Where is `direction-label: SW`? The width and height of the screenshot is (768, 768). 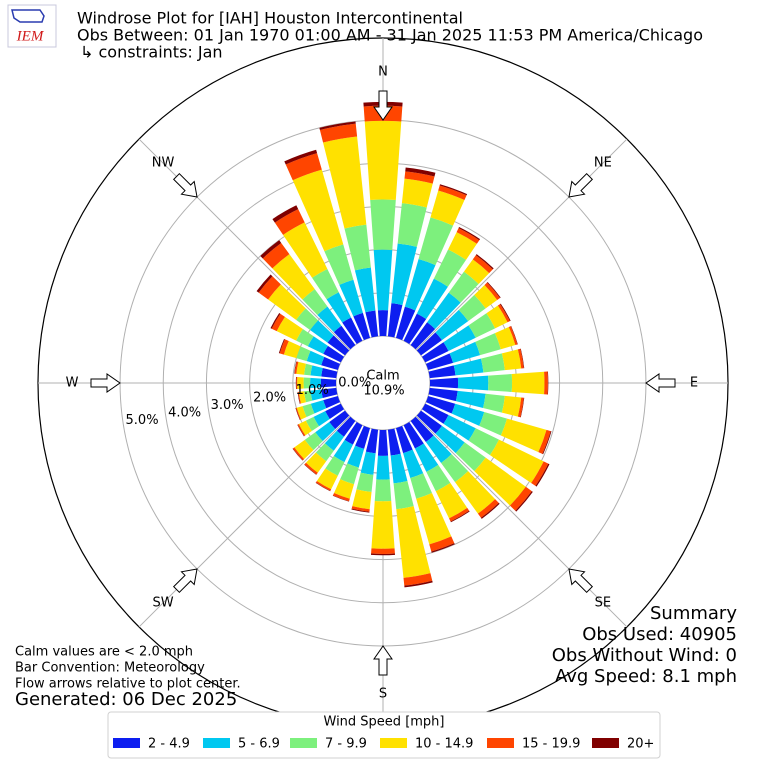 direction-label: SW is located at coordinates (163, 602).